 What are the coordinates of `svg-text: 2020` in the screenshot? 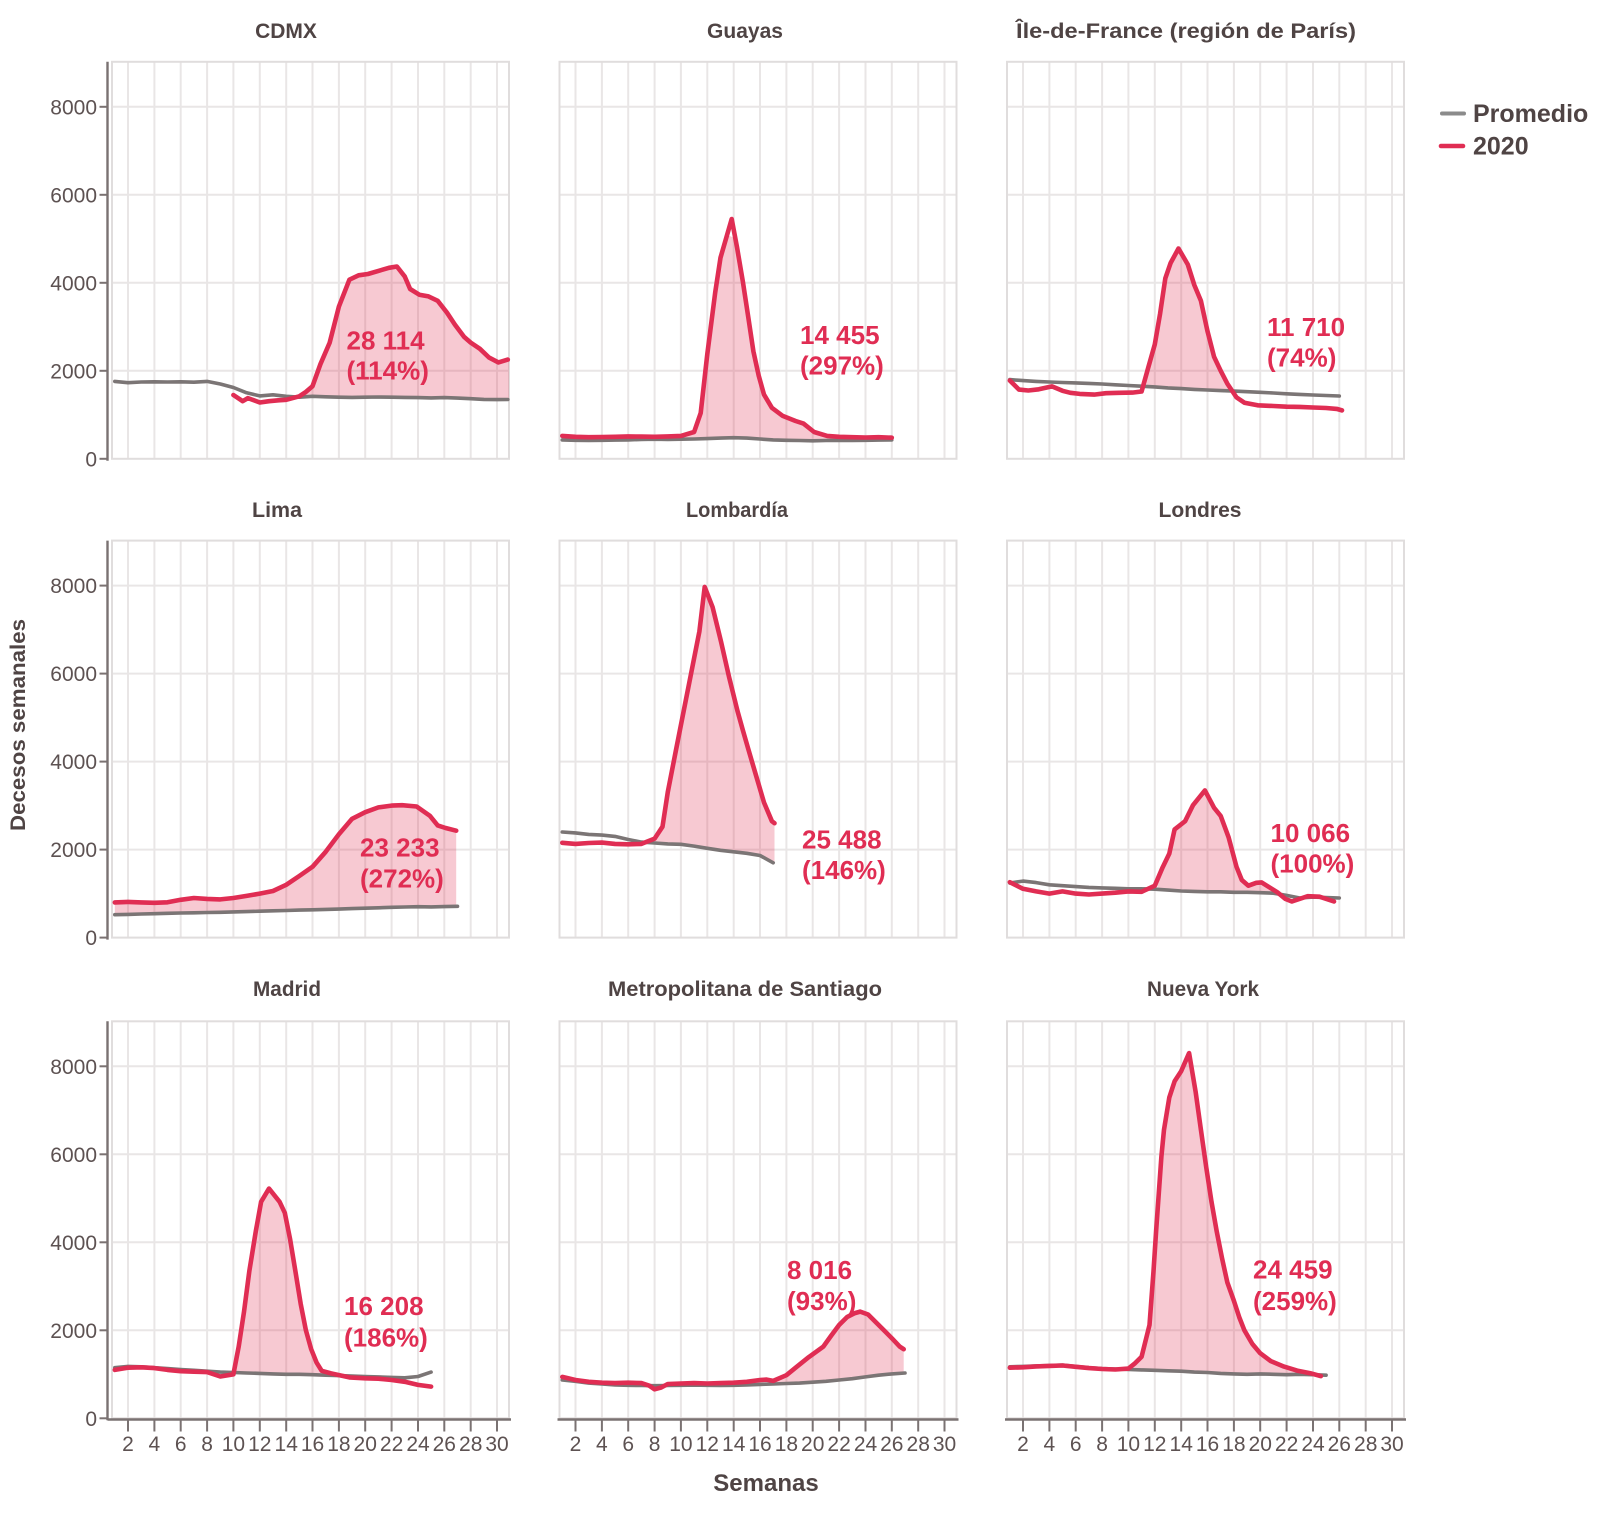 It's located at (1501, 147).